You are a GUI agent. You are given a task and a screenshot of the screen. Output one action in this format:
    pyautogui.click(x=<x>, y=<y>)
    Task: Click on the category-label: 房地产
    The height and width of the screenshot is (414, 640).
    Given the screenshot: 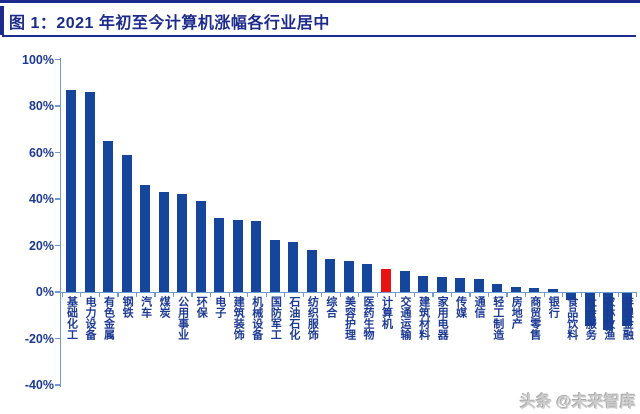 What is the action you would take?
    pyautogui.click(x=516, y=312)
    